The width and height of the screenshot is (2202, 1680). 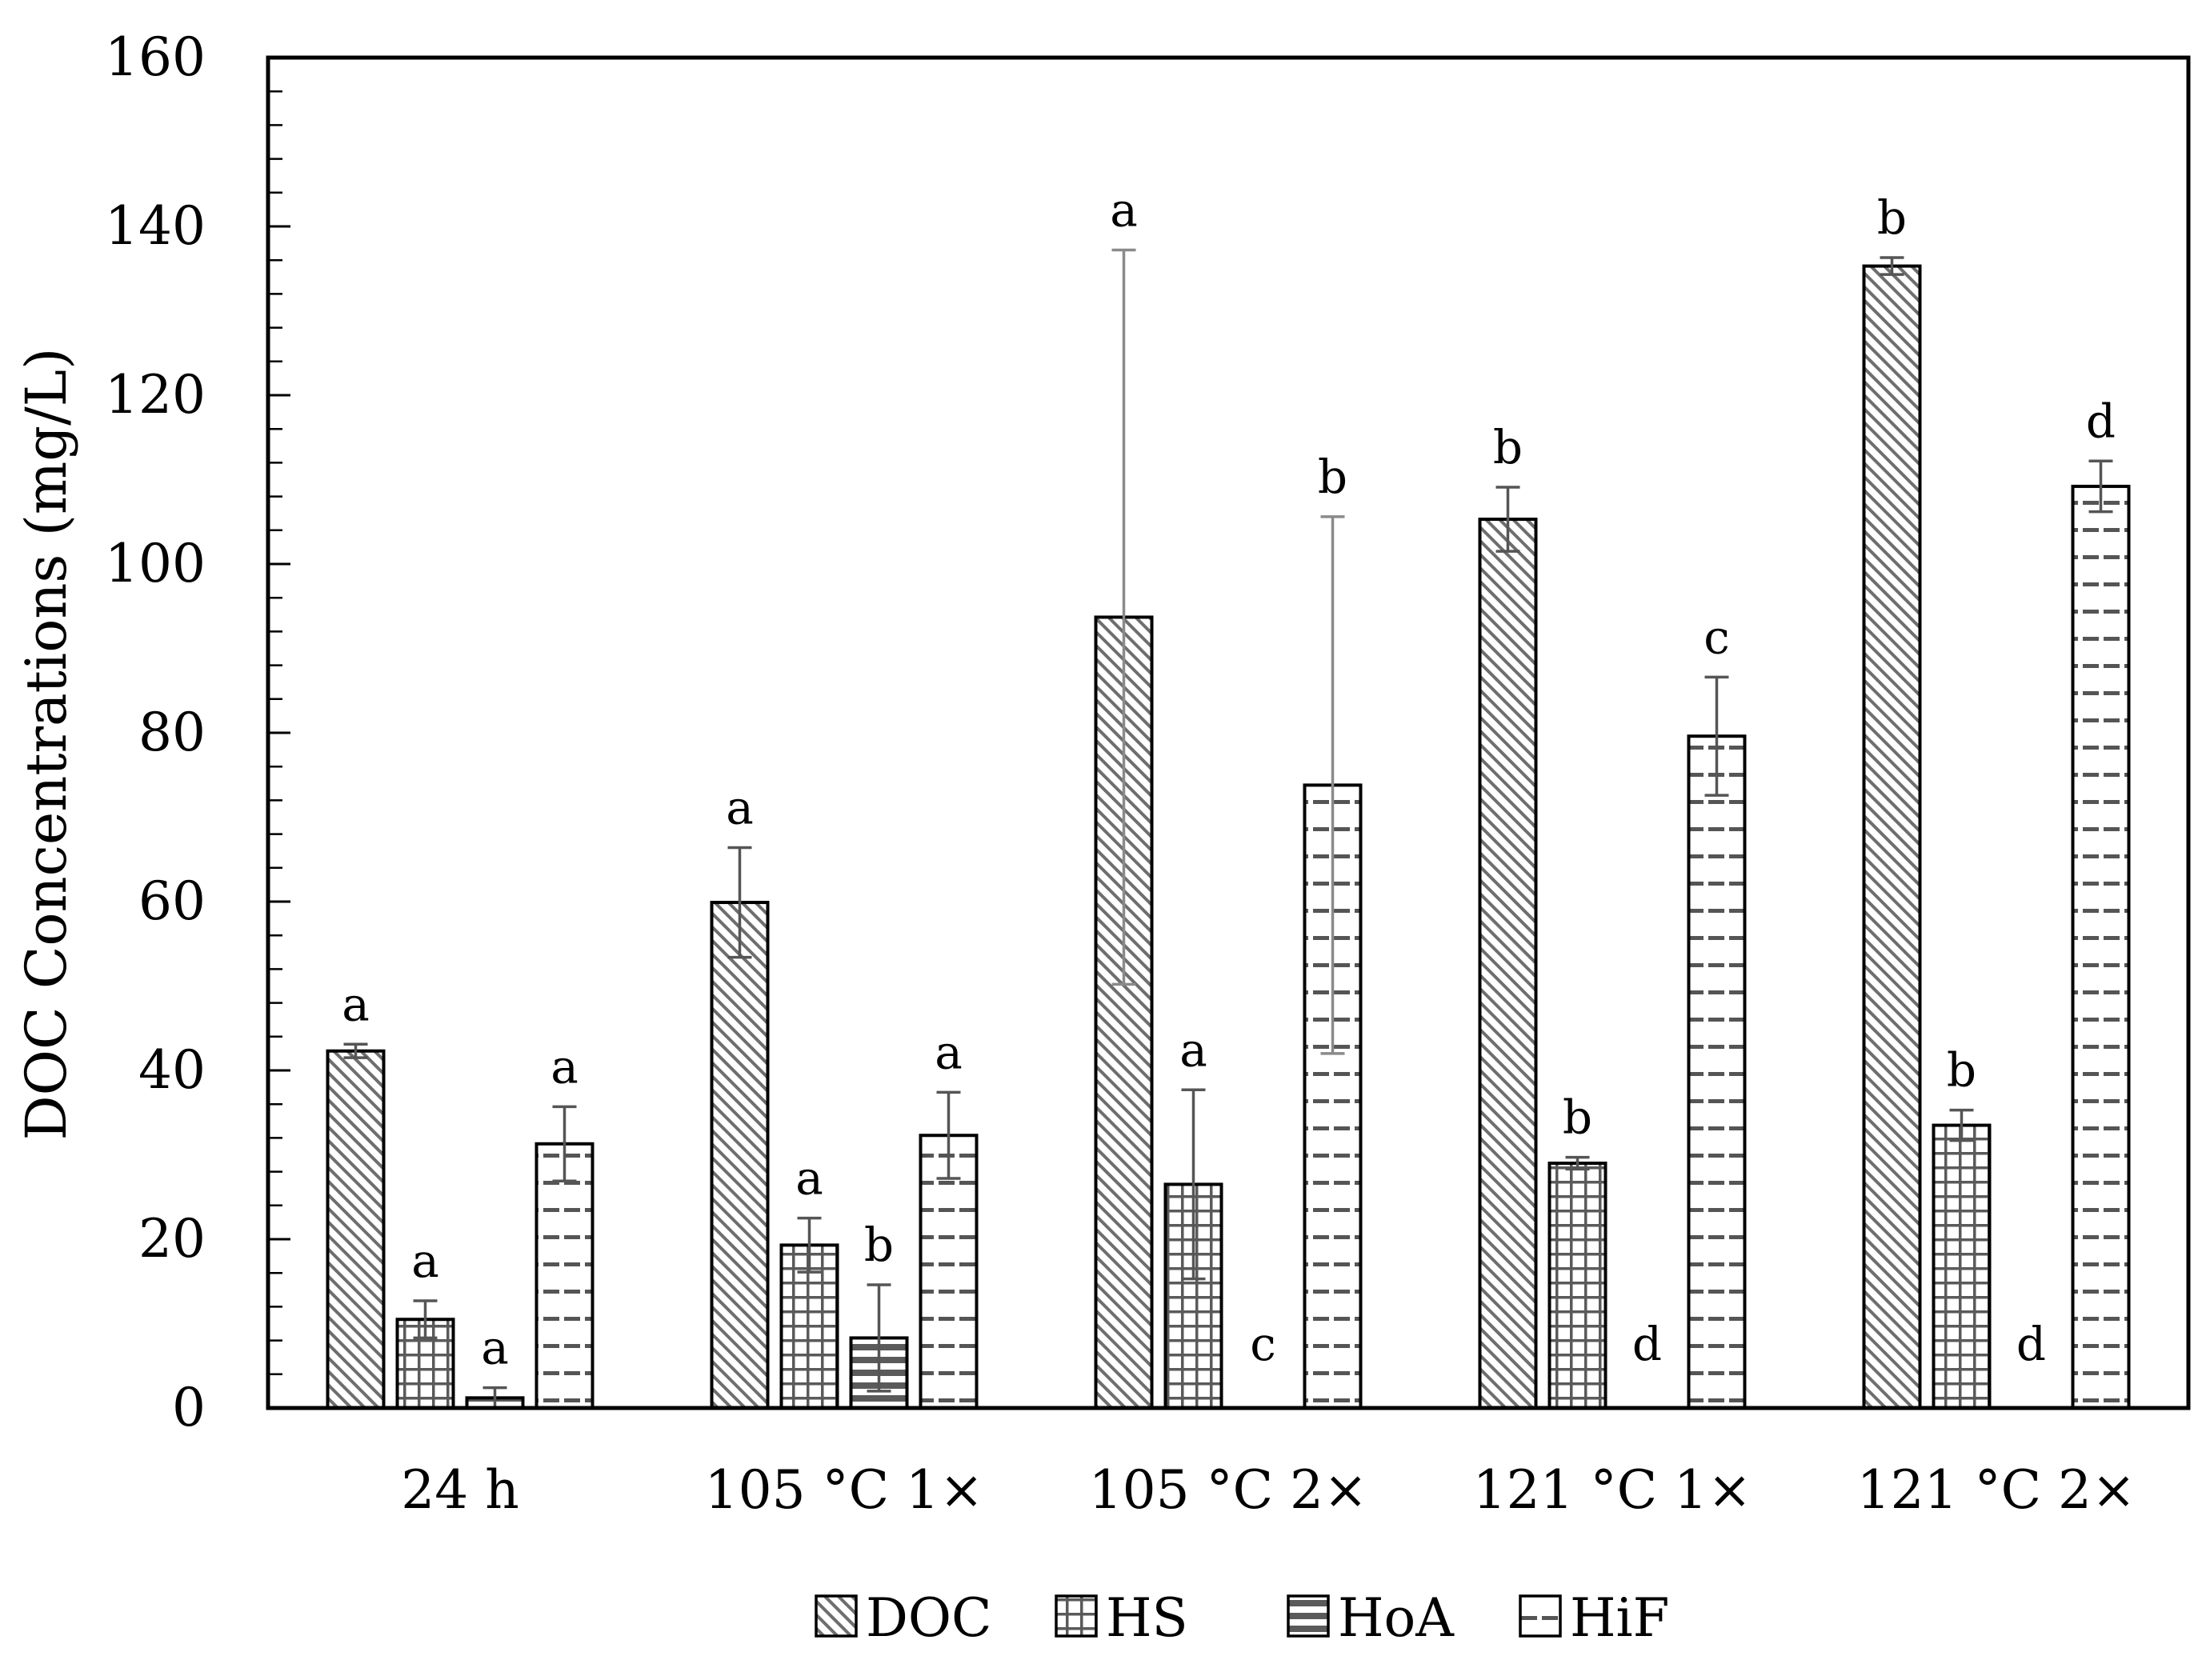 I want to click on x-tick-label-121-c-1: 121 °C 1×, so click(x=1612, y=1490).